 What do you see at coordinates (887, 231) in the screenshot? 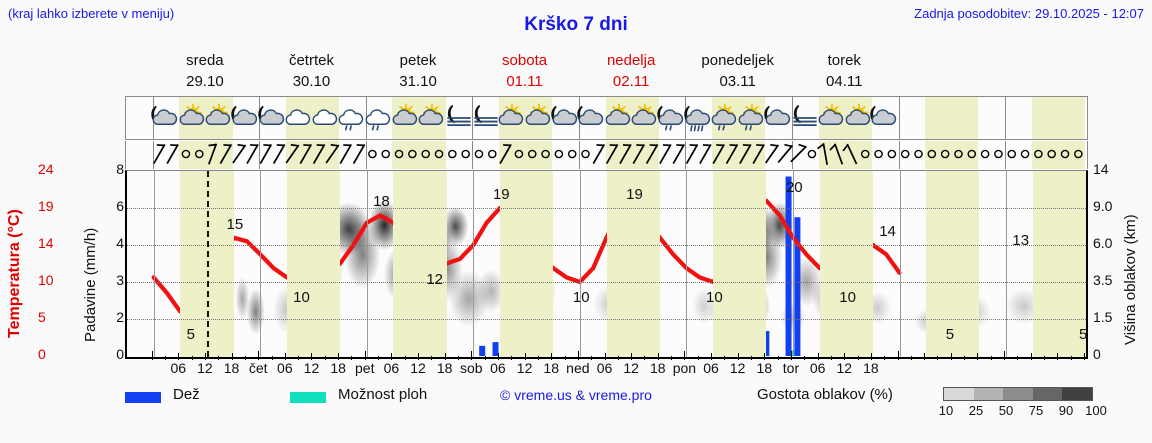
I see `temperature-label: 14` at bounding box center [887, 231].